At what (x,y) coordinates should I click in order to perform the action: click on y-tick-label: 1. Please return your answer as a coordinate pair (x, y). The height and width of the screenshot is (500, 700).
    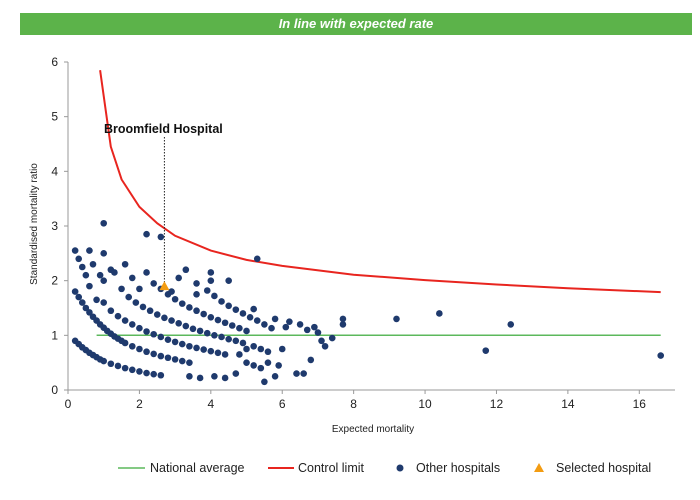
    Looking at the image, I should click on (54, 335).